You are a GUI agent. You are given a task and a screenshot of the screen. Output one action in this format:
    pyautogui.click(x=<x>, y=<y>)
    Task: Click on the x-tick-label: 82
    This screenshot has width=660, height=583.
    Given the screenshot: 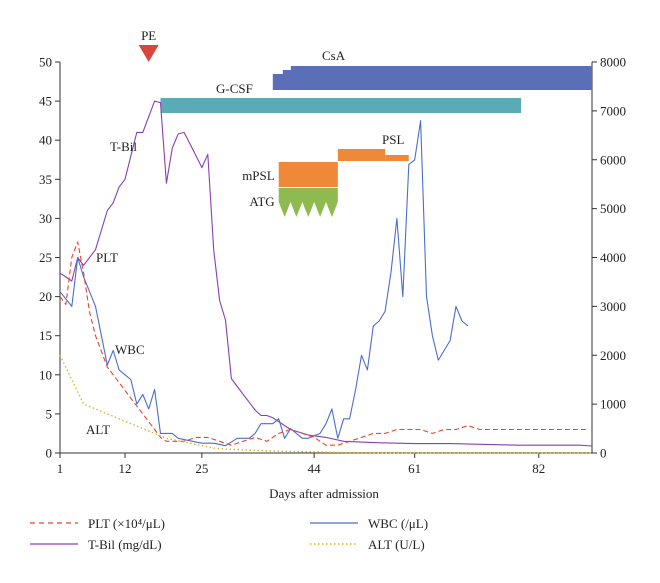 What is the action you would take?
    pyautogui.click(x=538, y=468)
    